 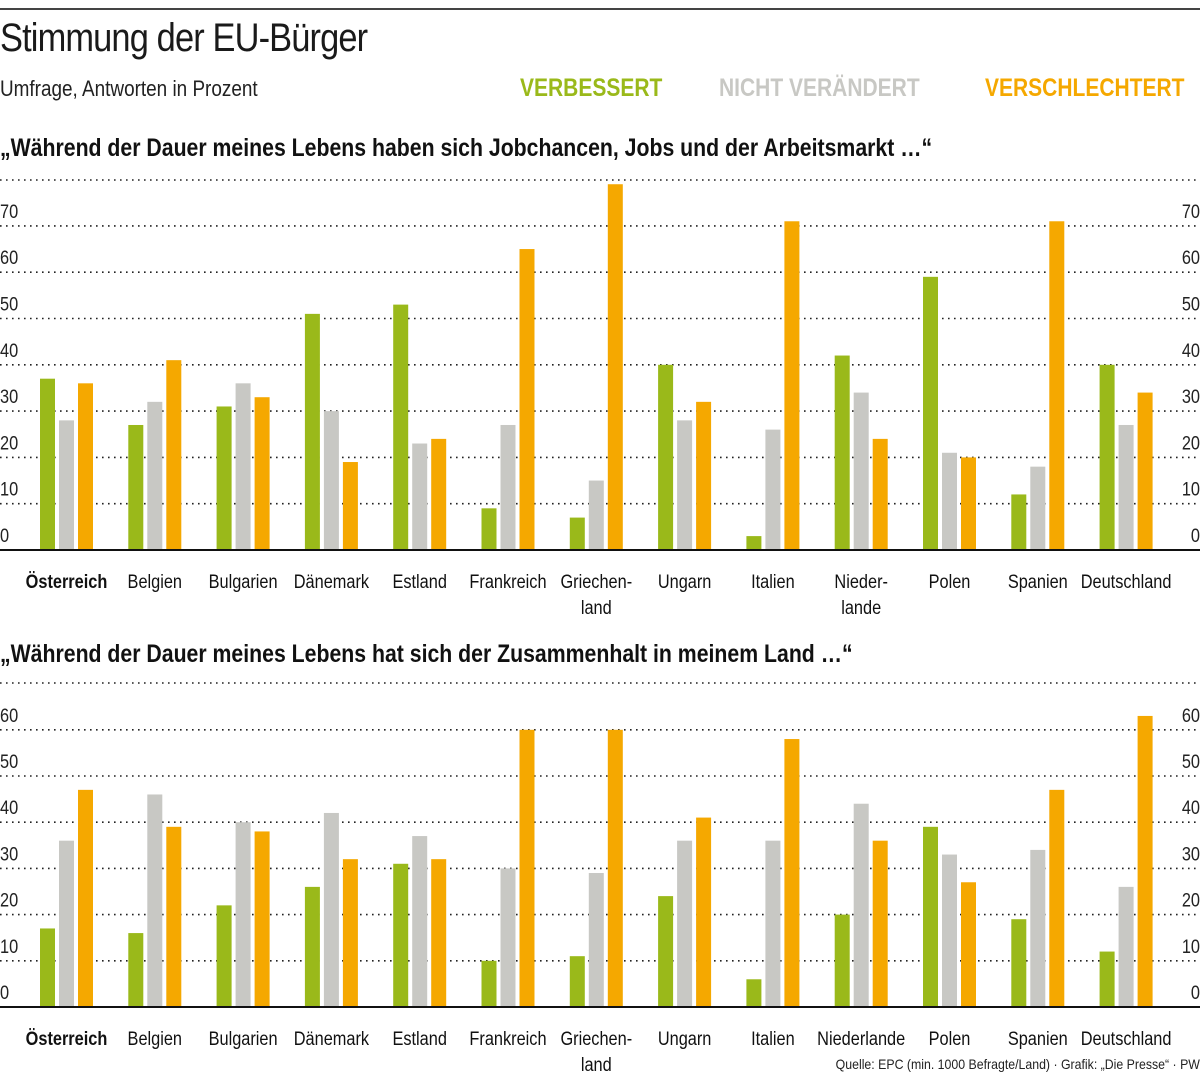 I want to click on y-tick-right: 70, so click(x=1191, y=211).